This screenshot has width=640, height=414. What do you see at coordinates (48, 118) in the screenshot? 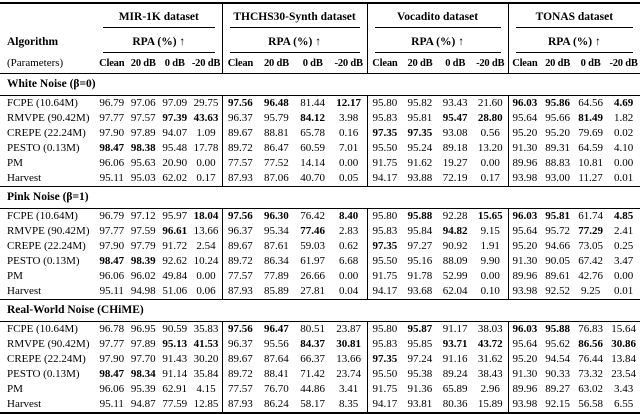
I see `algorithm-cell: RMVPE (90.42M)` at bounding box center [48, 118].